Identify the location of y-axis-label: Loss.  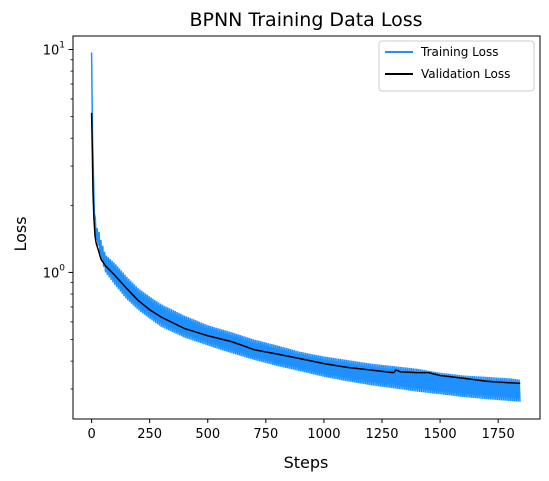
(20, 233).